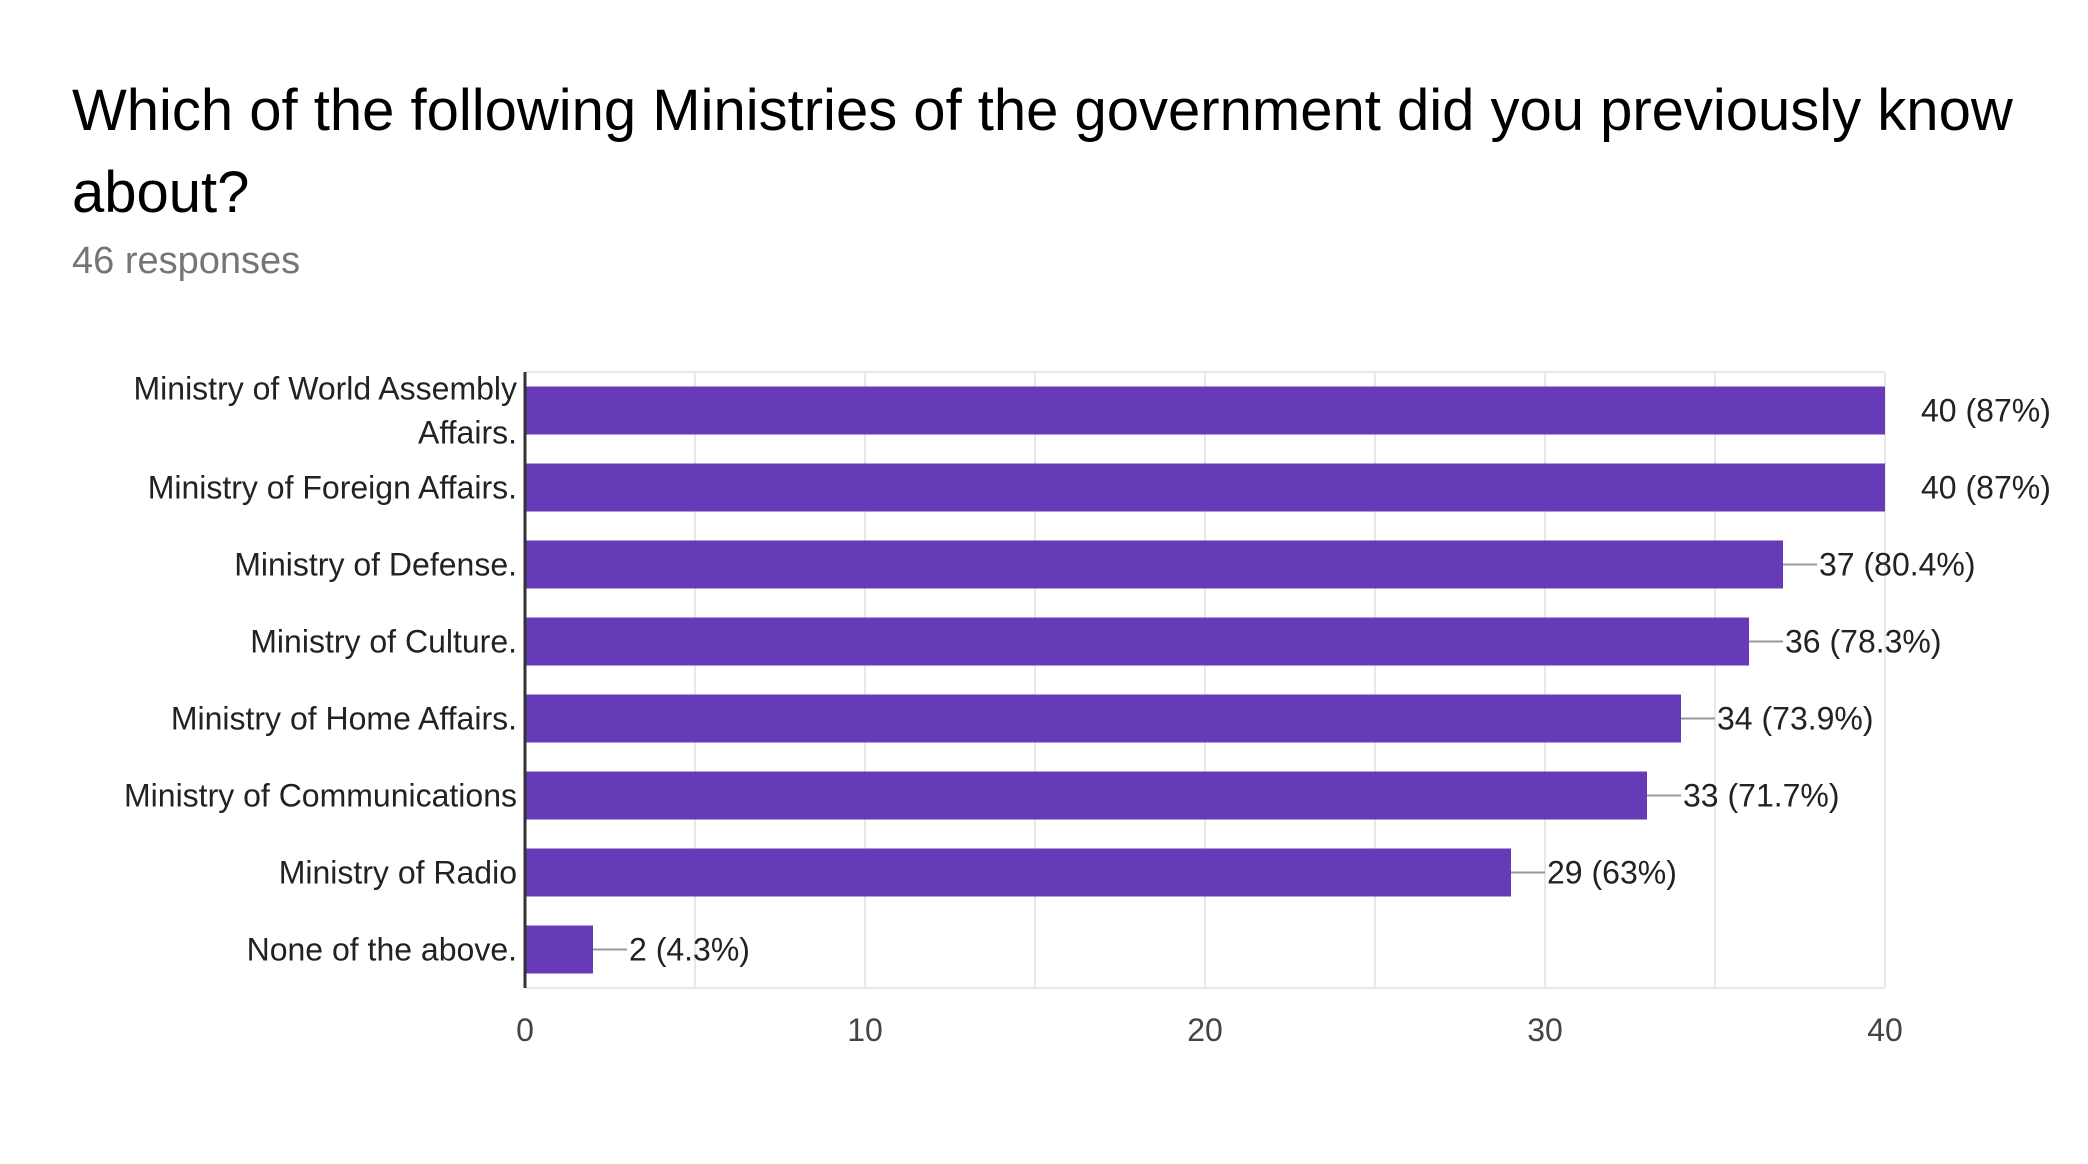  I want to click on x-tick-label: 40, so click(1885, 1030).